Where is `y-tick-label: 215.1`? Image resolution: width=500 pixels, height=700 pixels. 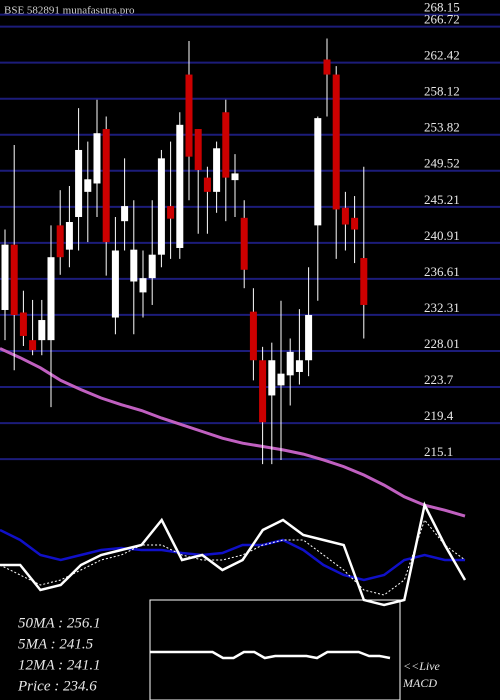
y-tick-label: 215.1 is located at coordinates (438, 451).